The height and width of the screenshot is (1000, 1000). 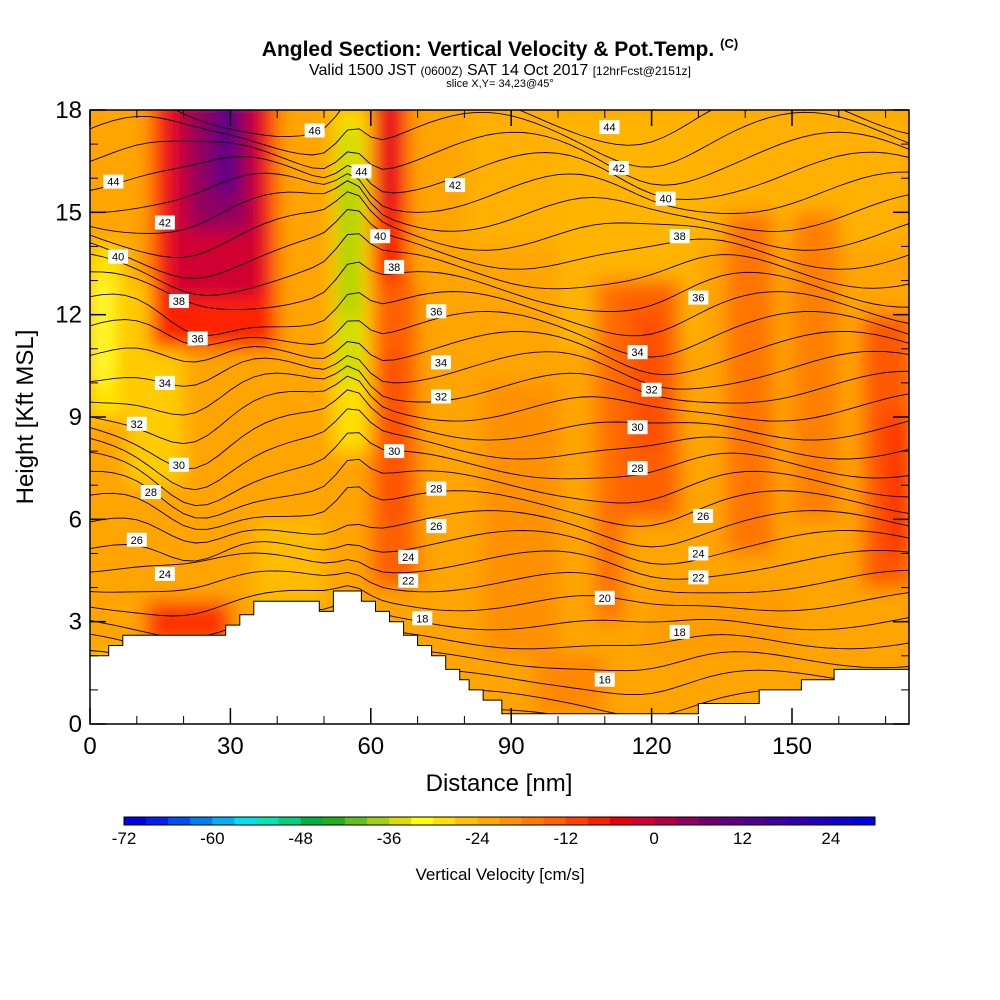 I want to click on contour-label: 34, so click(x=164, y=382).